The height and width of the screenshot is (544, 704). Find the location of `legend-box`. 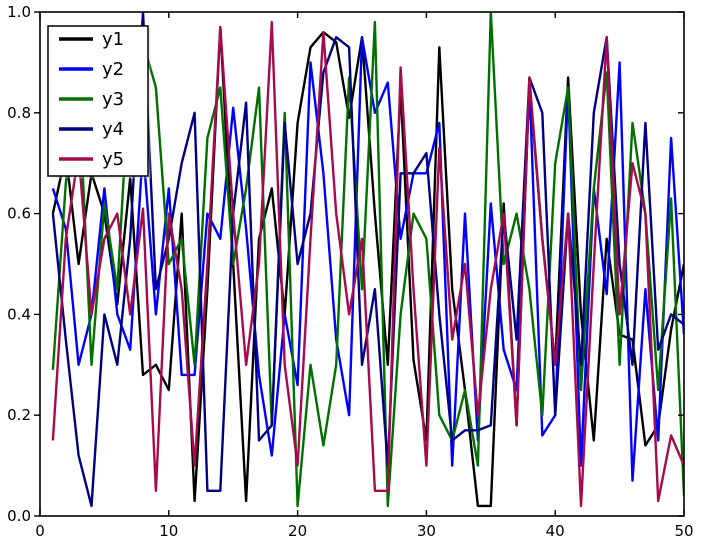

legend-box is located at coordinates (98, 101).